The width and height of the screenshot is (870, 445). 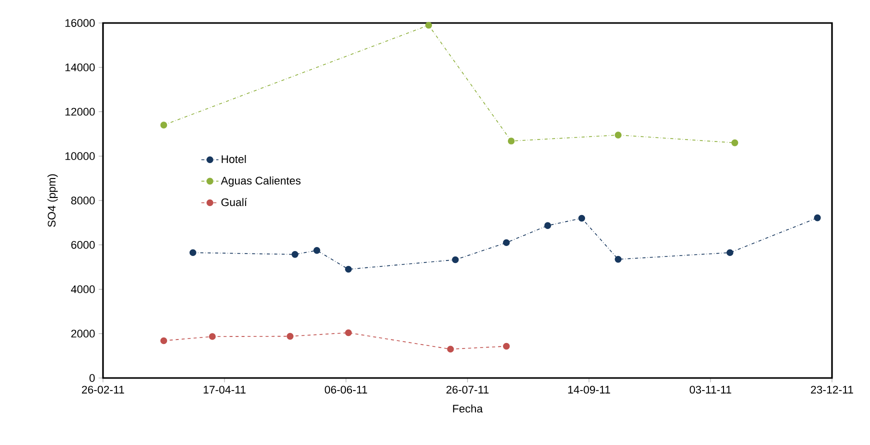 I want to click on x-axis-title: Fecha, so click(x=468, y=408).